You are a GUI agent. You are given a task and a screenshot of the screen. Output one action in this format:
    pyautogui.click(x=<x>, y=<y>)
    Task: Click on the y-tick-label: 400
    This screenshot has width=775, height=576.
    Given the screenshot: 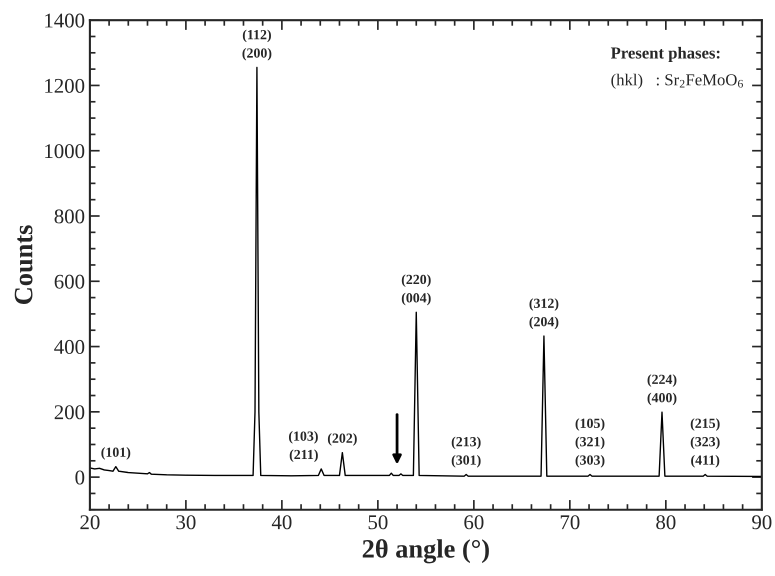 What is the action you would take?
    pyautogui.click(x=69, y=347)
    